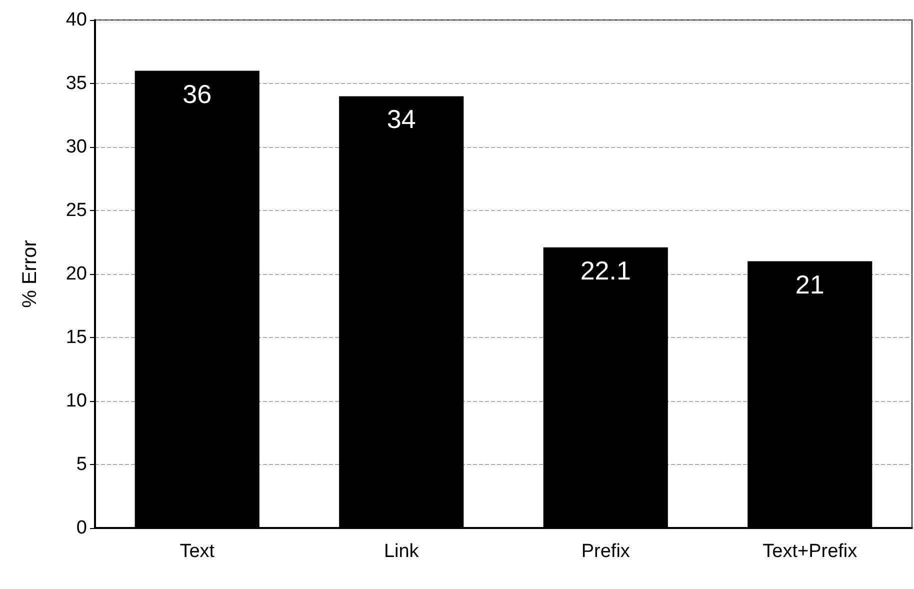 The width and height of the screenshot is (914, 589). Describe the element at coordinates (76, 210) in the screenshot. I see `y-tick-label: 25` at that location.